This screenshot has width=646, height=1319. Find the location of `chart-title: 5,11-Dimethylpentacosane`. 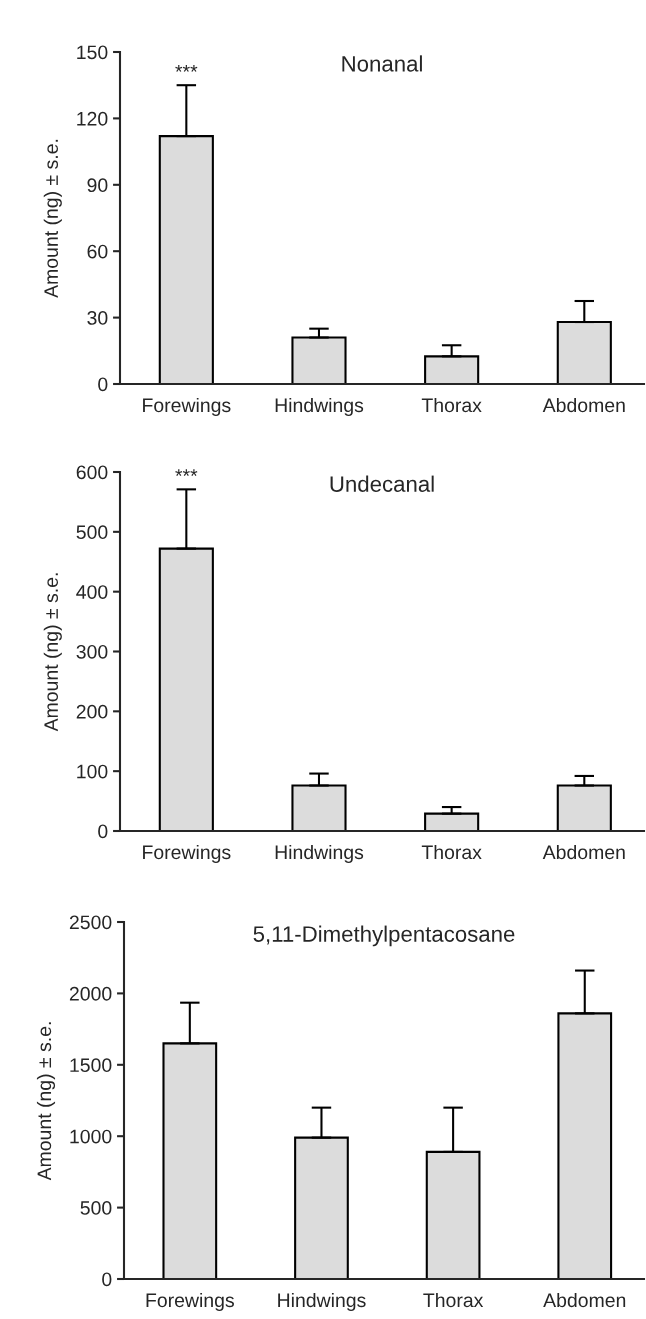

chart-title: 5,11-Dimethylpentacosane is located at coordinates (384, 936).